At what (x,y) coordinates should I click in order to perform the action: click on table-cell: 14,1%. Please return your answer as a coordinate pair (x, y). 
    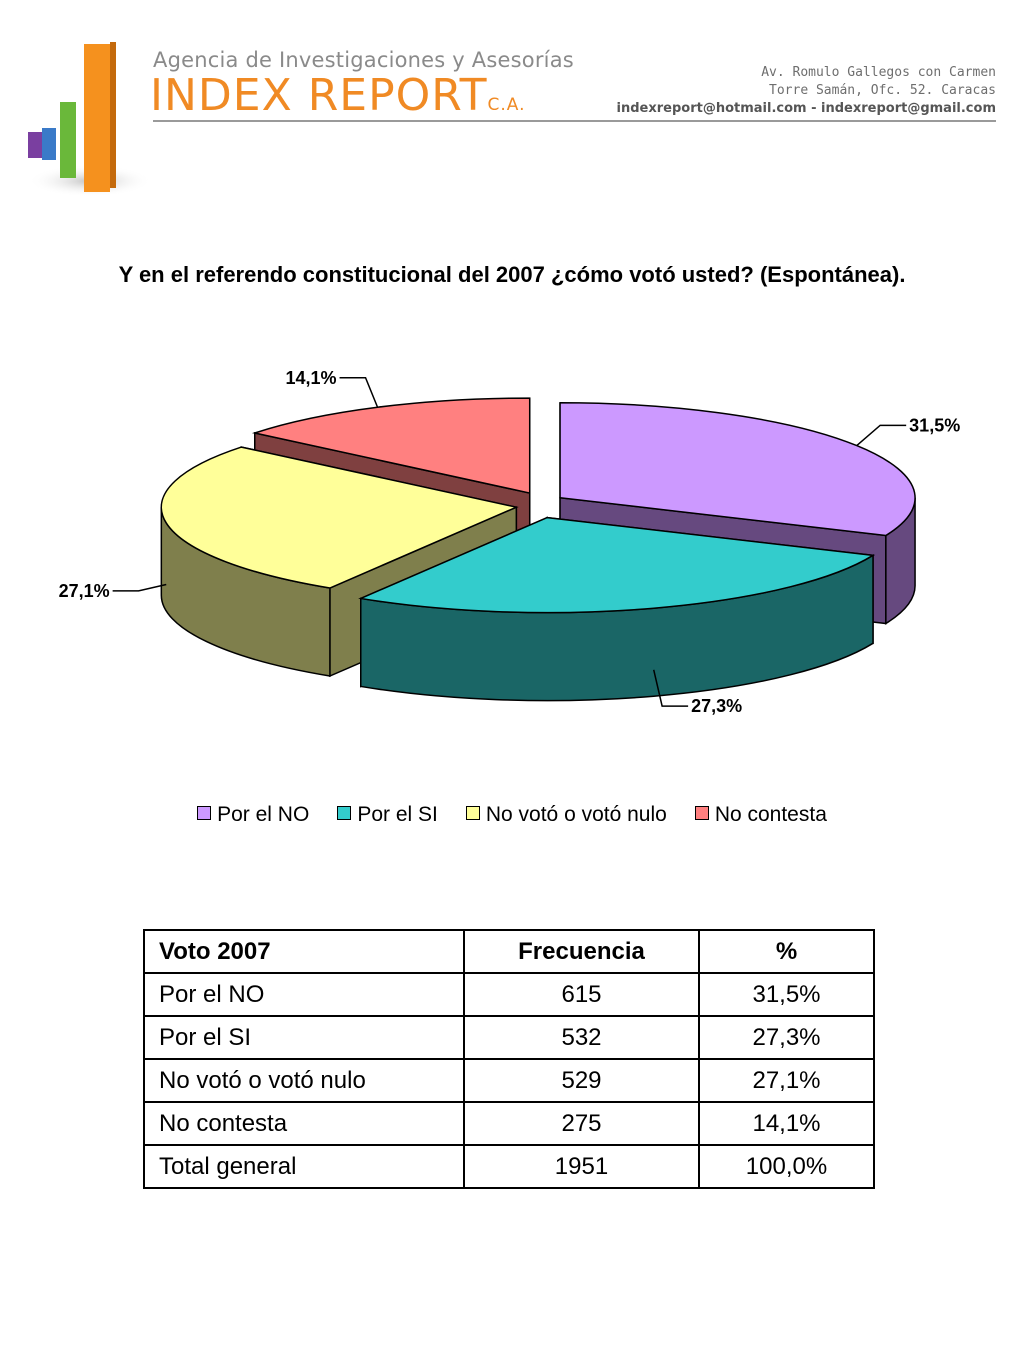
    Looking at the image, I should click on (786, 1123).